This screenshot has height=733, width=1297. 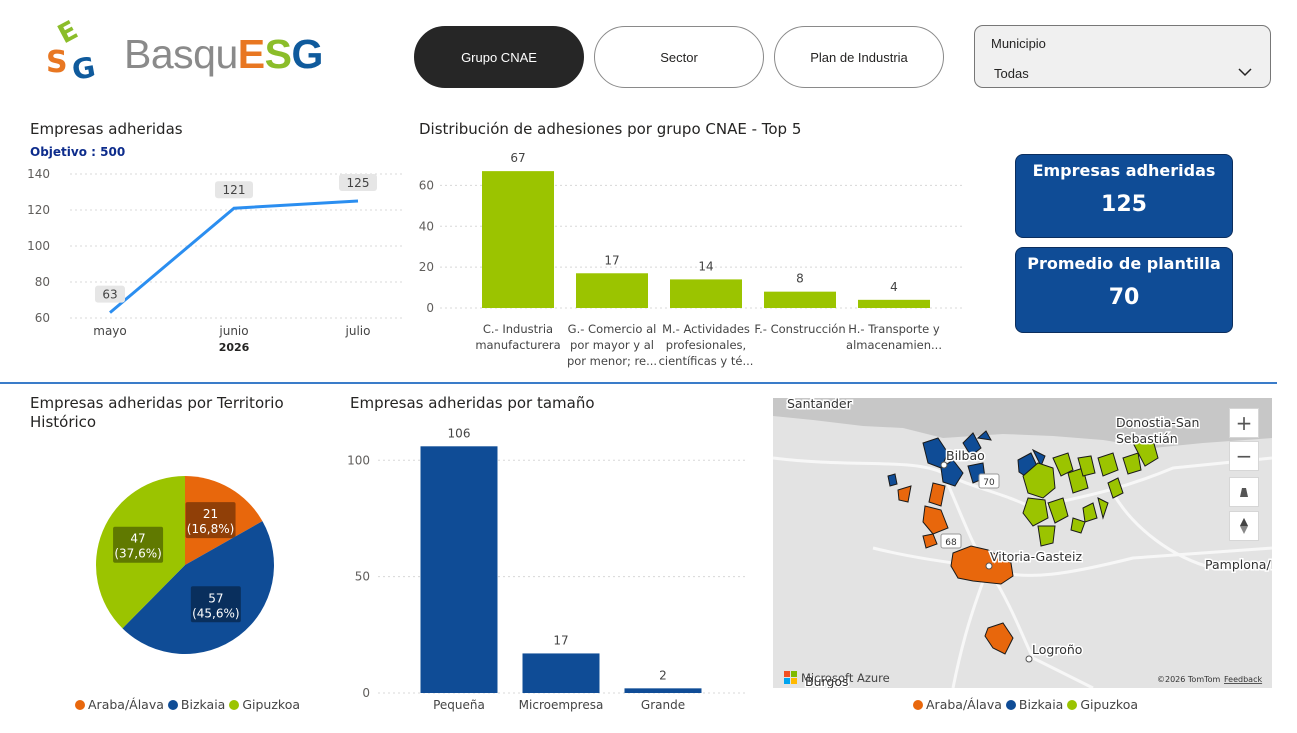 What do you see at coordinates (234, 347) in the screenshot?
I see `x-axis-label: 2026` at bounding box center [234, 347].